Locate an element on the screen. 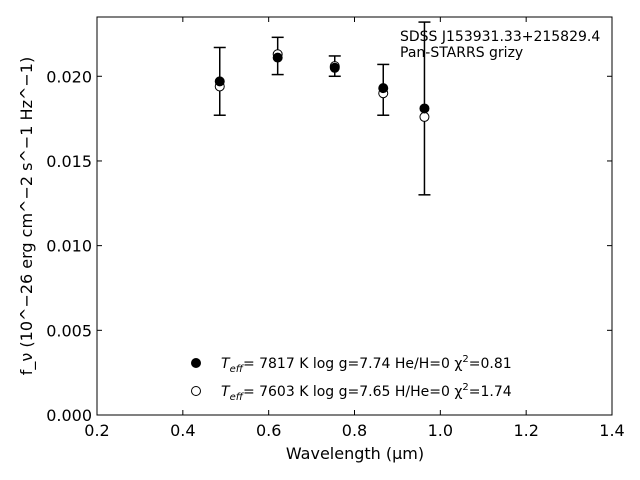  x-axis-title: Wavelength (μm) is located at coordinates (355, 453).